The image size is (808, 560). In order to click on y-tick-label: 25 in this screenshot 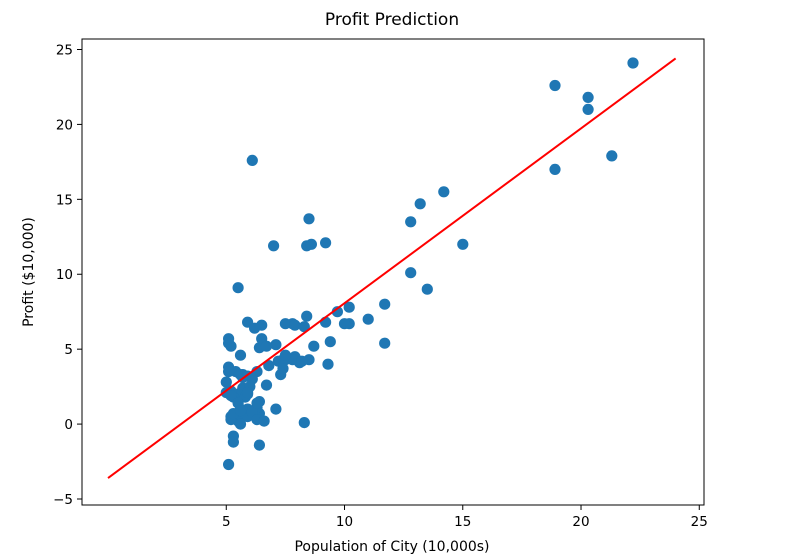, I will do `click(64, 50)`.